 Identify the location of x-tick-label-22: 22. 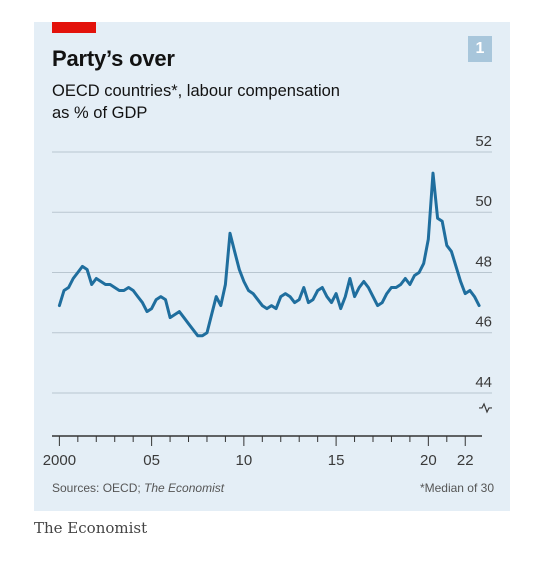
(465, 460).